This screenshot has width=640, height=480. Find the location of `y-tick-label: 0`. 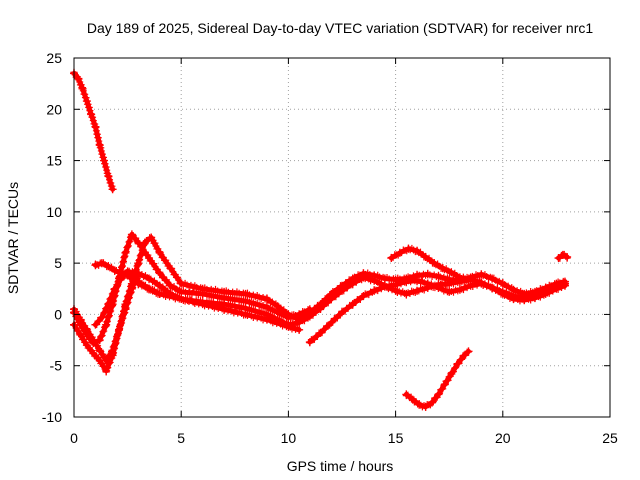

y-tick-label: 0 is located at coordinates (58, 314).